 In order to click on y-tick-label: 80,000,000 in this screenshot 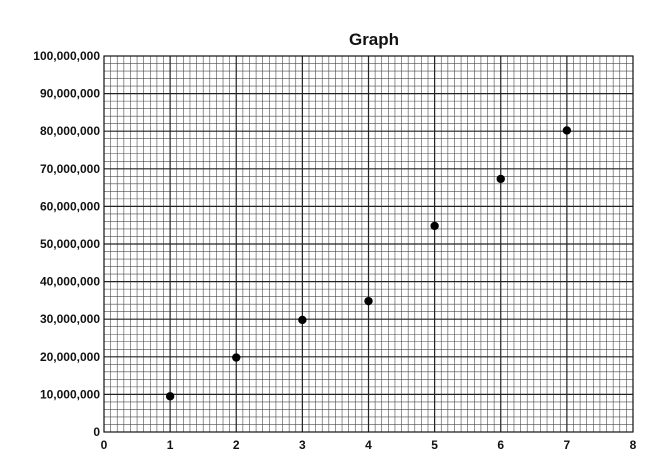, I will do `click(70, 131)`.